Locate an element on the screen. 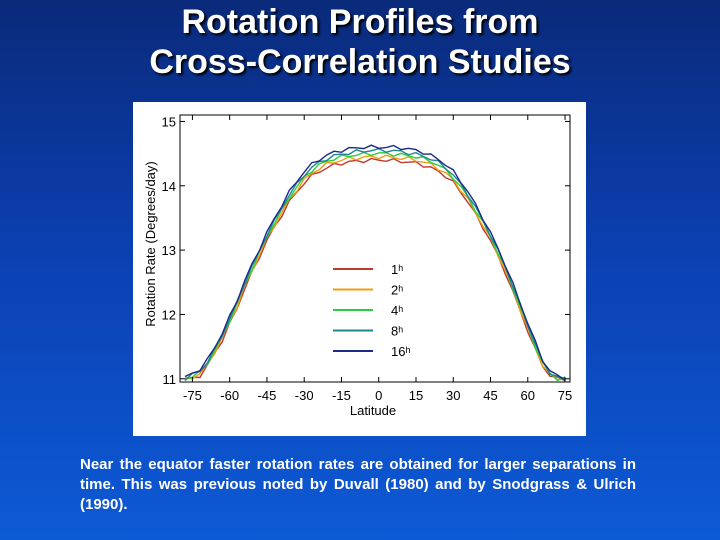  x-axis-title: Latitude is located at coordinates (373, 410).